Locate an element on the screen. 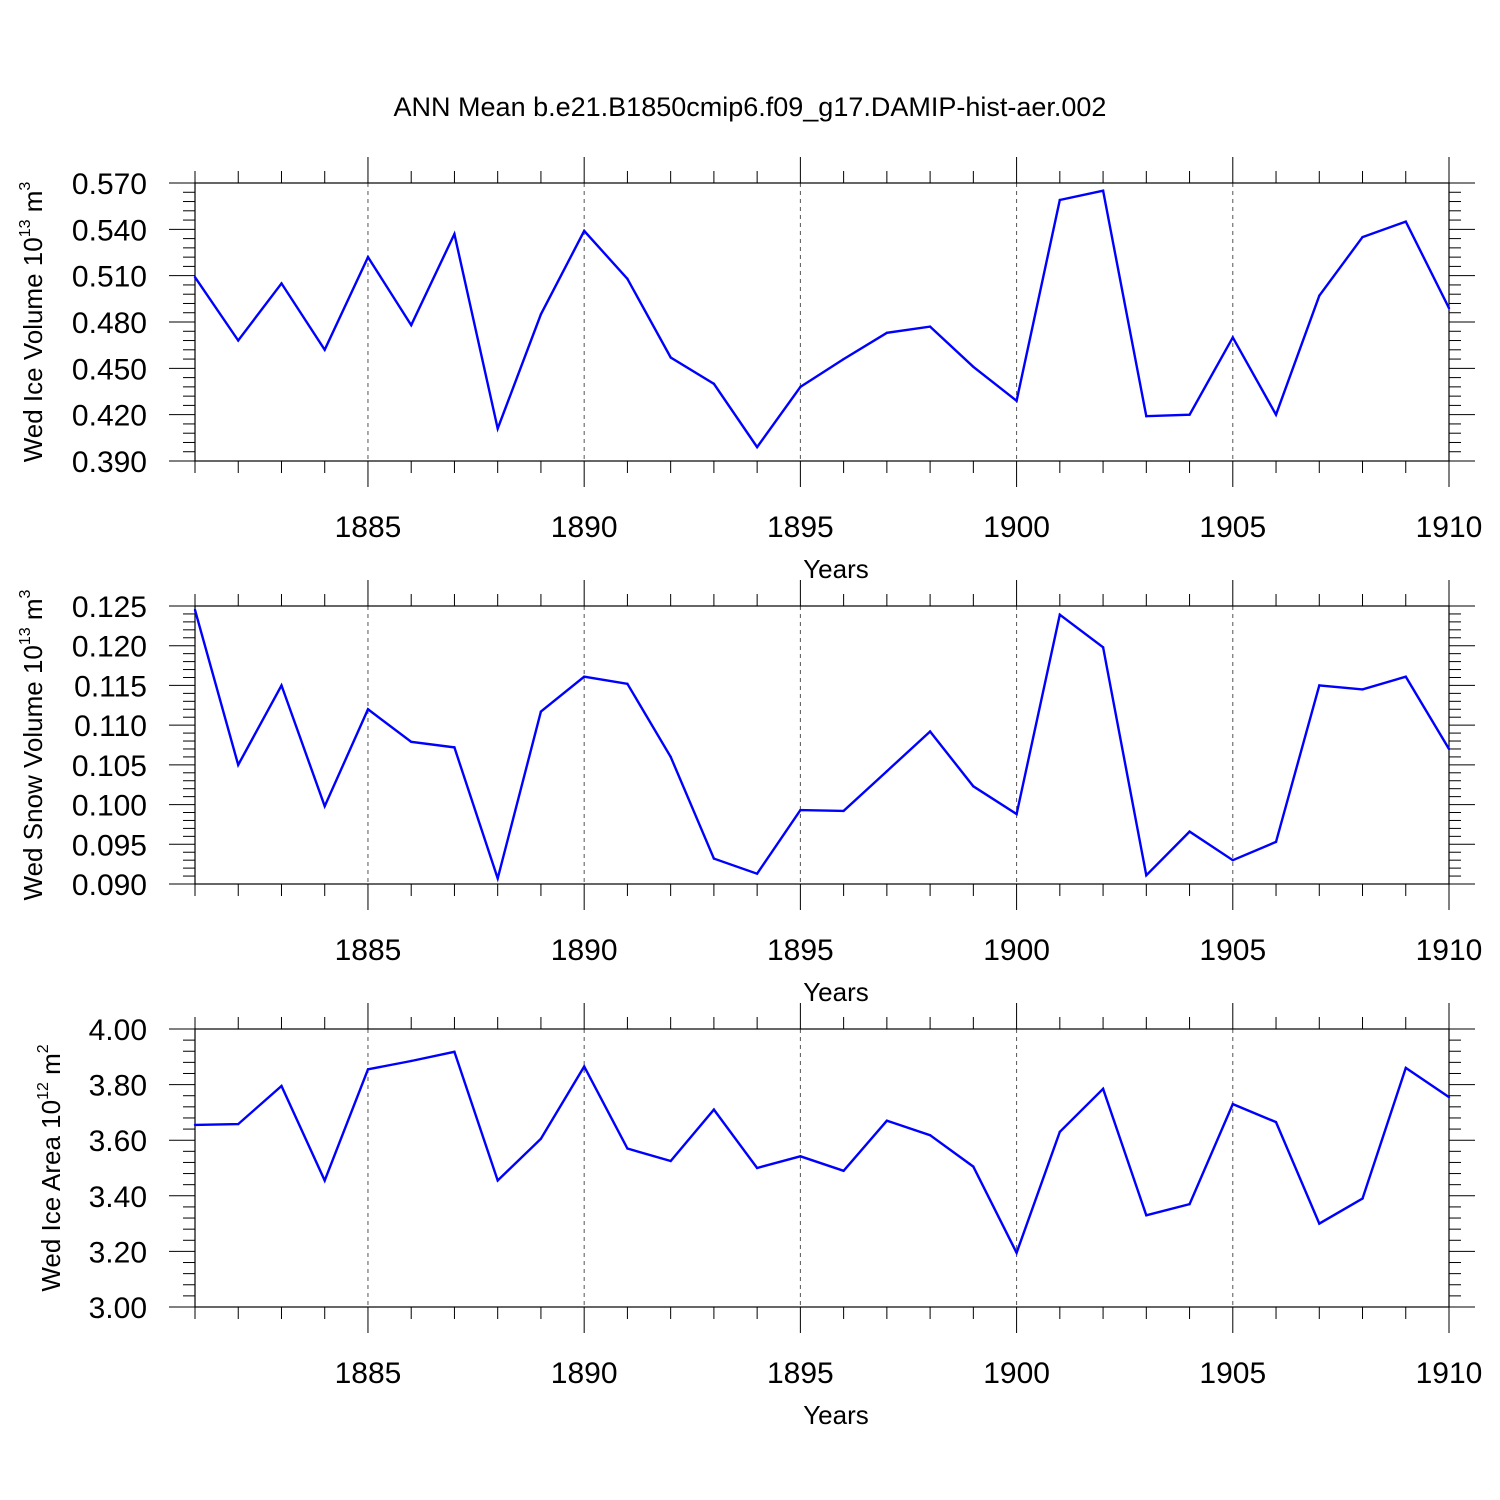  y-tick-label: 0.420 is located at coordinates (109, 416).